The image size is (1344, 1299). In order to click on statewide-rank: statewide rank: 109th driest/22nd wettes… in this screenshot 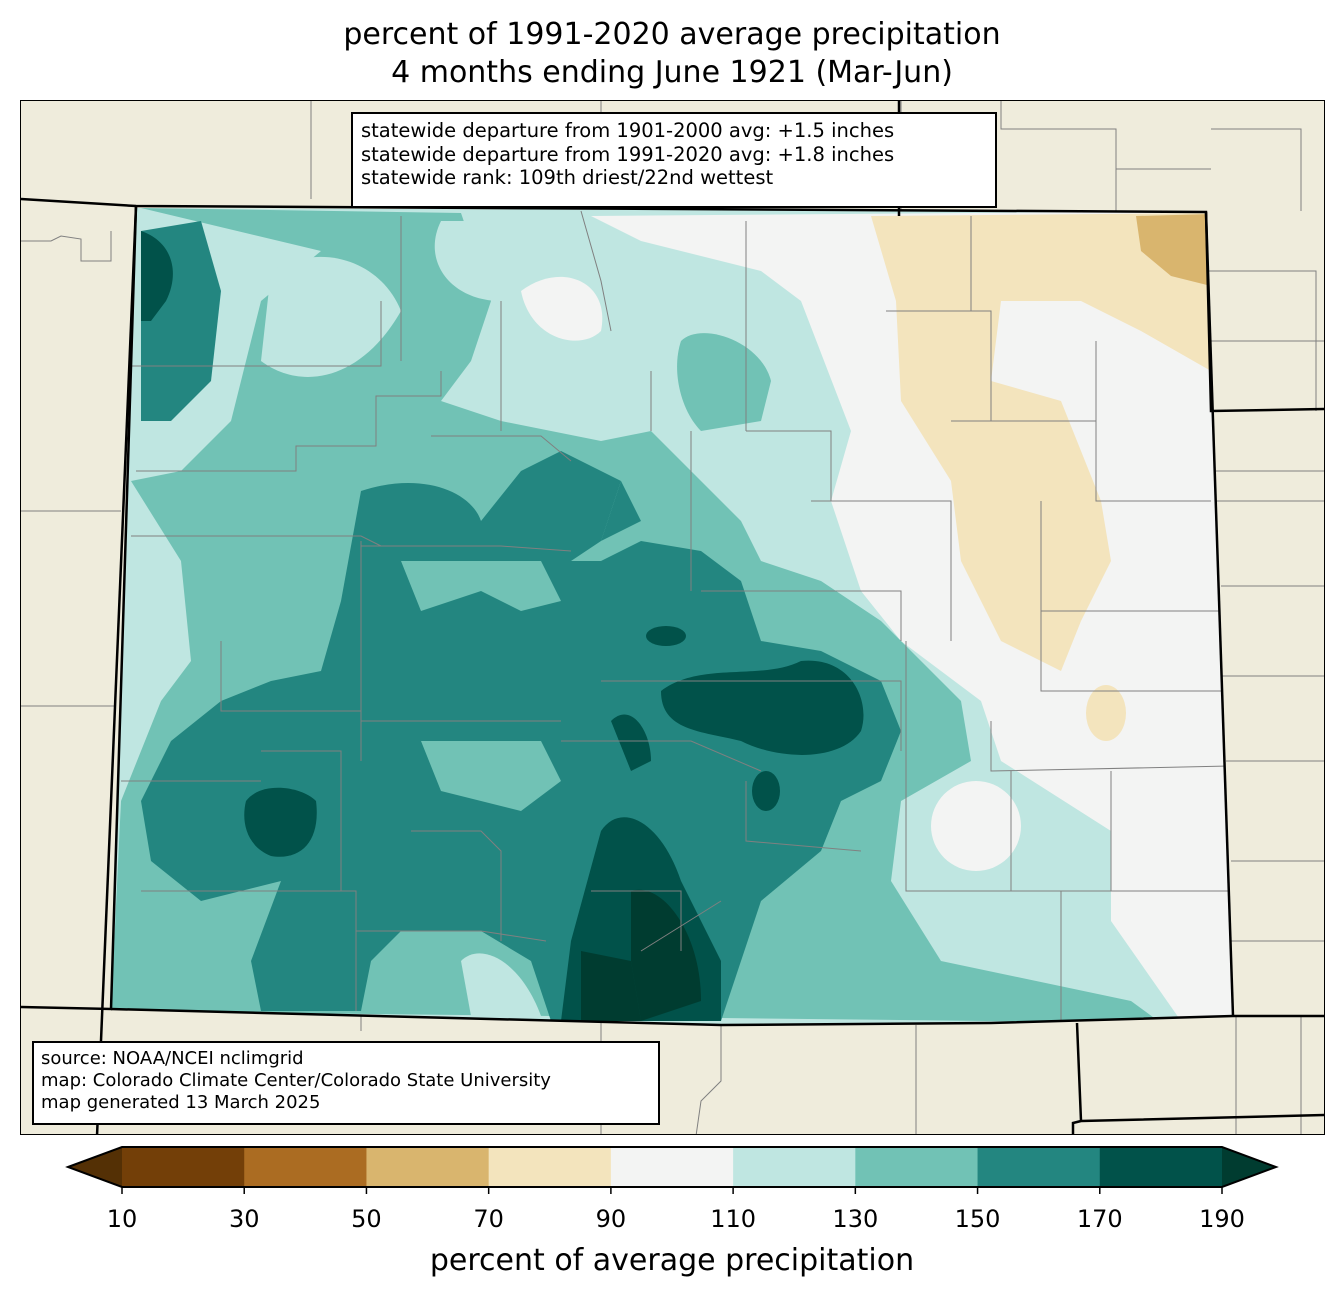, I will do `click(567, 177)`.